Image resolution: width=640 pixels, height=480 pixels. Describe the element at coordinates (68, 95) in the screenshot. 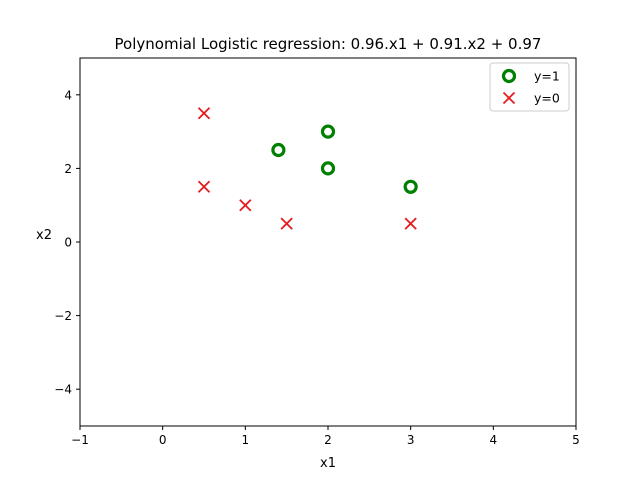

I see `y-tick-label: 4` at that location.